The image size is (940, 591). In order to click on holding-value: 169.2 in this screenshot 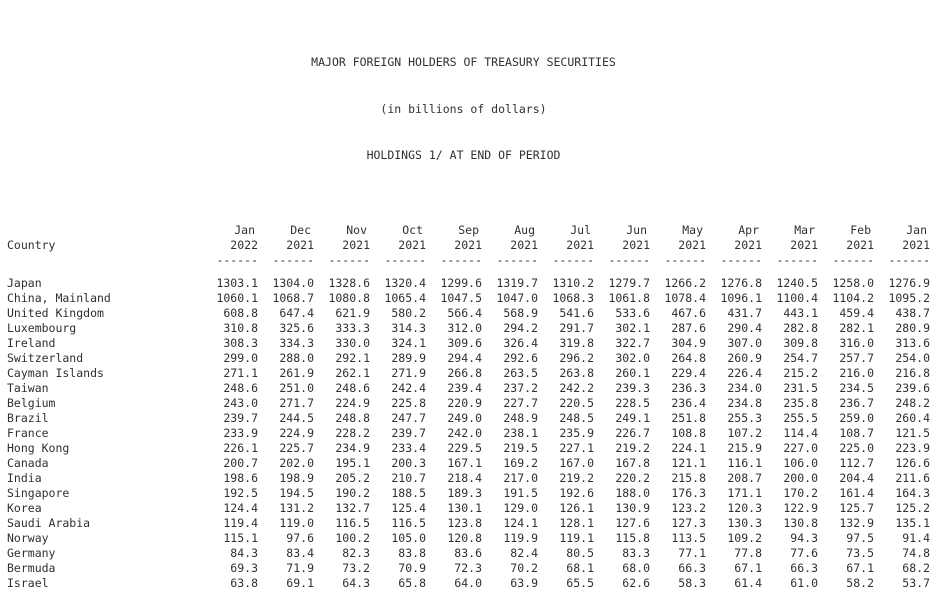, I will do `click(520, 462)`.